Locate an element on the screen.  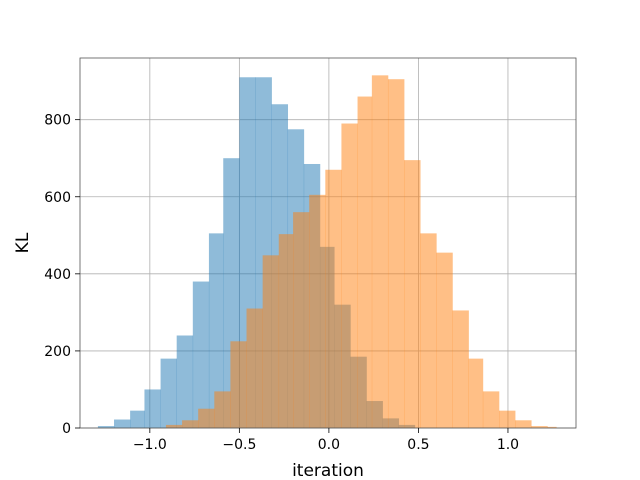
x-tick-label: 0.5 is located at coordinates (418, 445).